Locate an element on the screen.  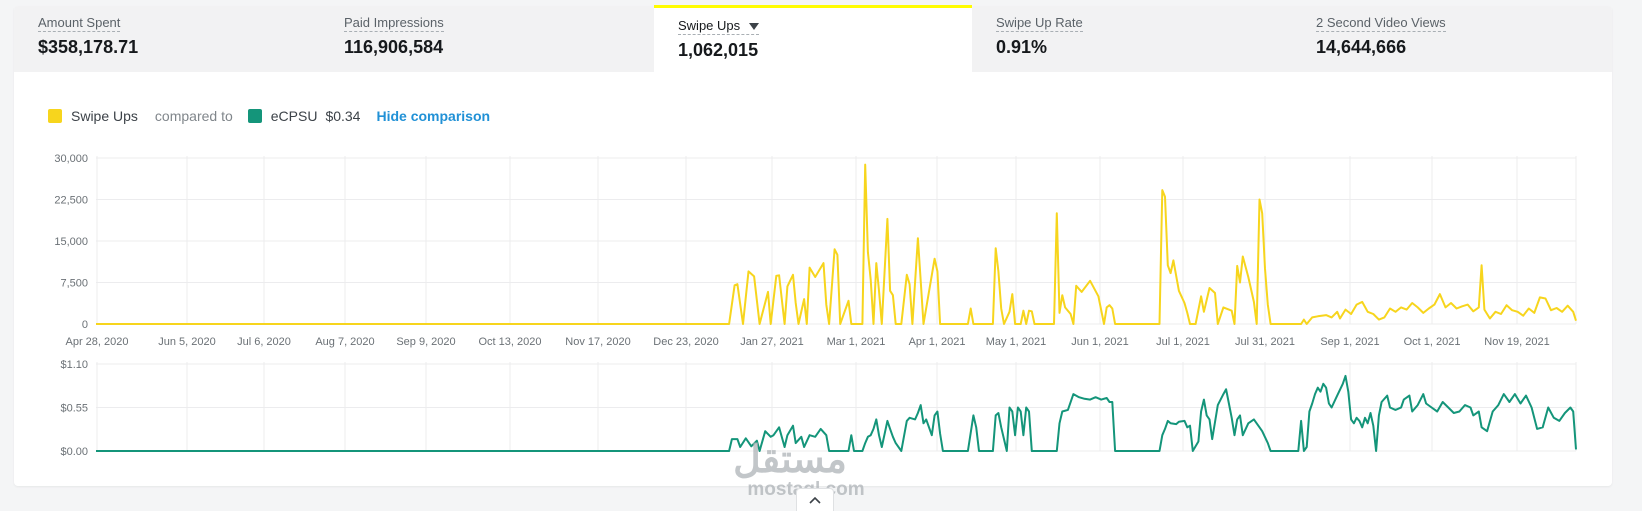
hide-comparison-link: Hide comparison is located at coordinates (433, 116).